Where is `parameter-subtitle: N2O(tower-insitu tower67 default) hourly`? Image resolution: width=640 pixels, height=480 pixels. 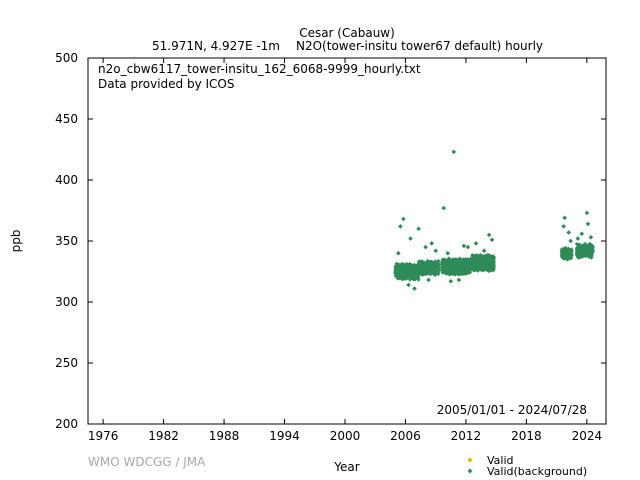 parameter-subtitle: N2O(tower-insitu tower67 default) hourly is located at coordinates (419, 46).